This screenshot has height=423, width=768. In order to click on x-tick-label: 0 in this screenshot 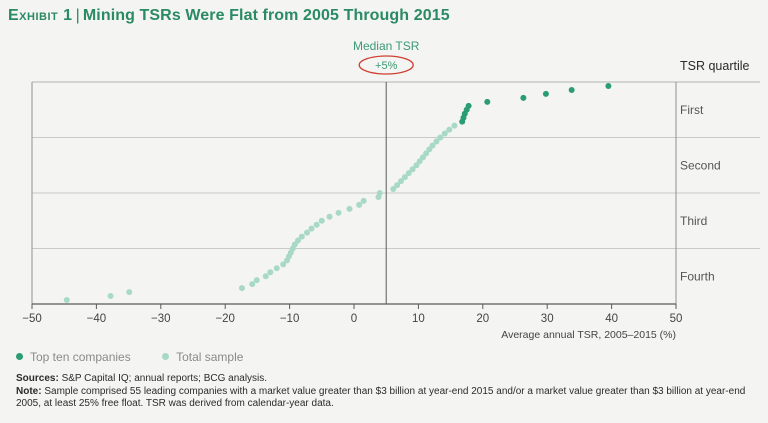, I will do `click(354, 319)`.